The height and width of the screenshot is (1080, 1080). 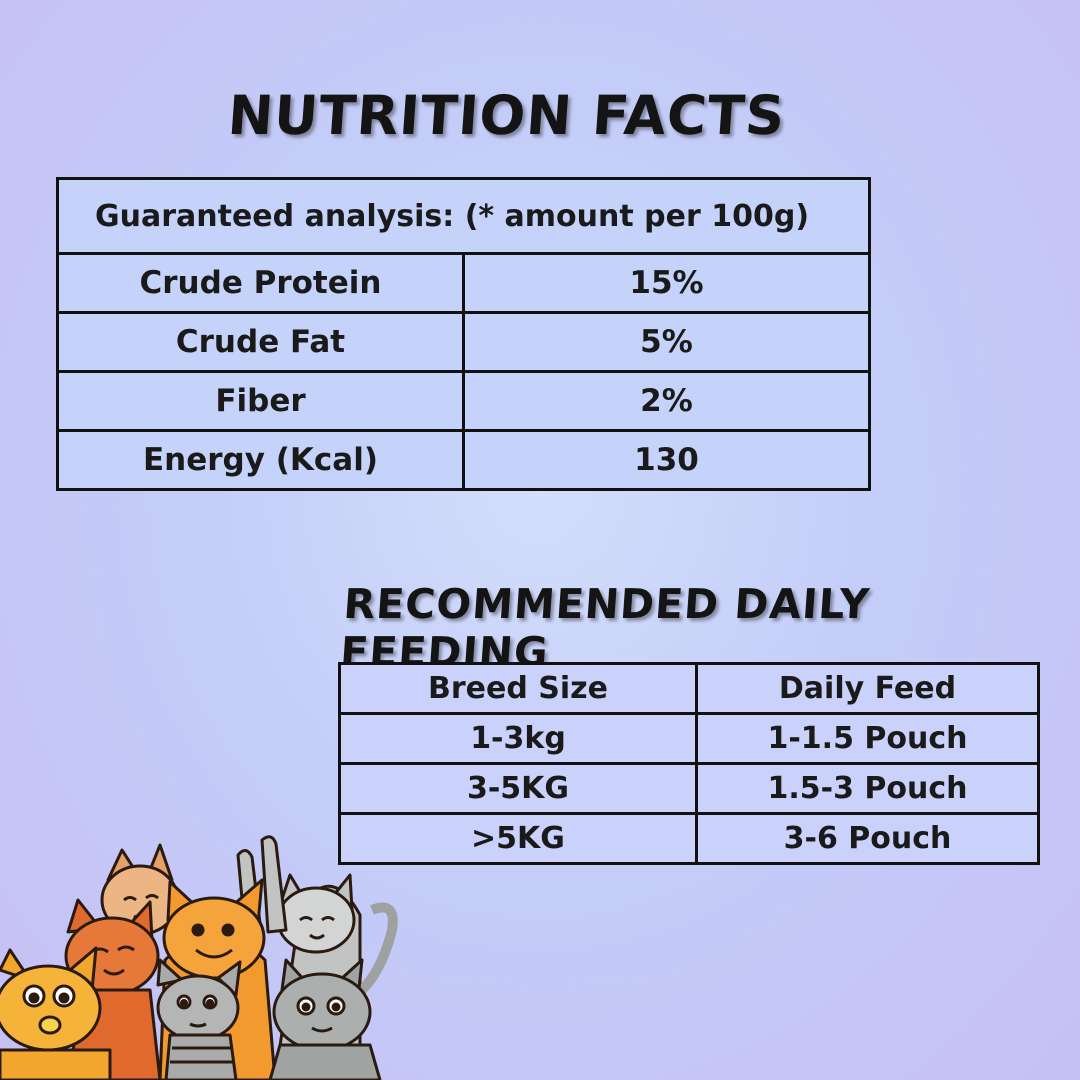 What do you see at coordinates (867, 688) in the screenshot?
I see `column-header-daily-feed: Daily Feed` at bounding box center [867, 688].